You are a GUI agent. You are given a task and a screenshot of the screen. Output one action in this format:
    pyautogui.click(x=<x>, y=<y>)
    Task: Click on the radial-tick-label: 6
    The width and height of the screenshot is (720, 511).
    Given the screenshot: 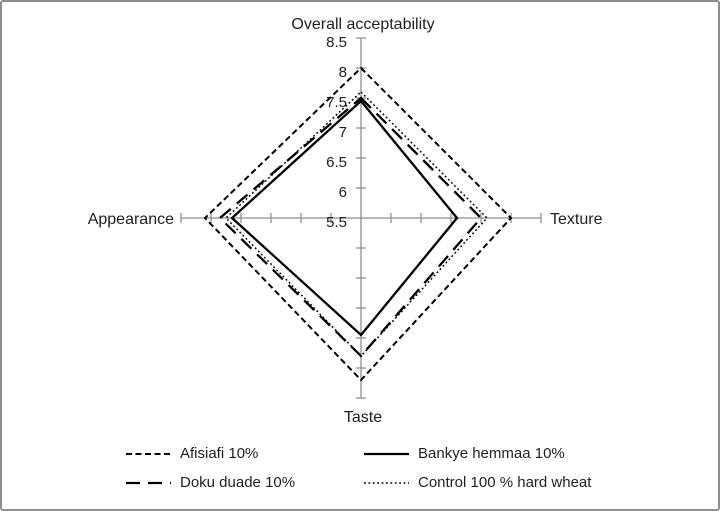 What is the action you would take?
    pyautogui.click(x=343, y=192)
    